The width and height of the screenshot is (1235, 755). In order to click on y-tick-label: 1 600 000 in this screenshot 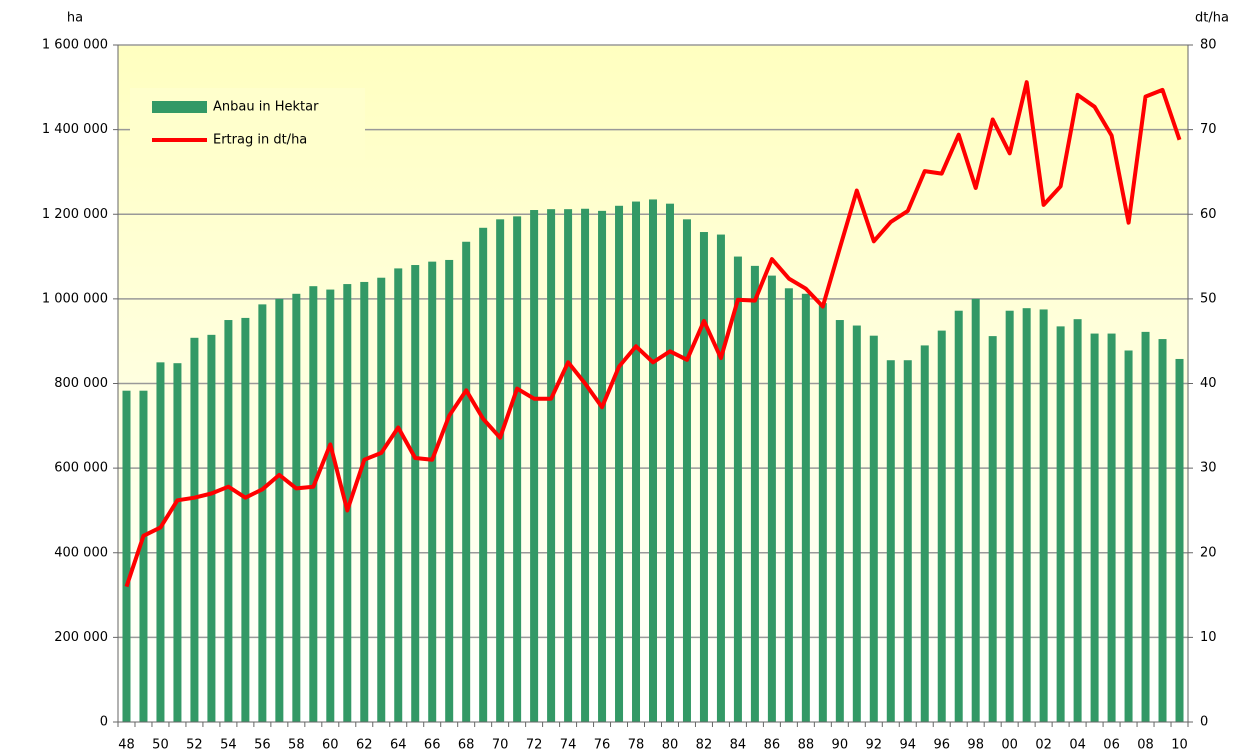, I will do `click(75, 45)`.